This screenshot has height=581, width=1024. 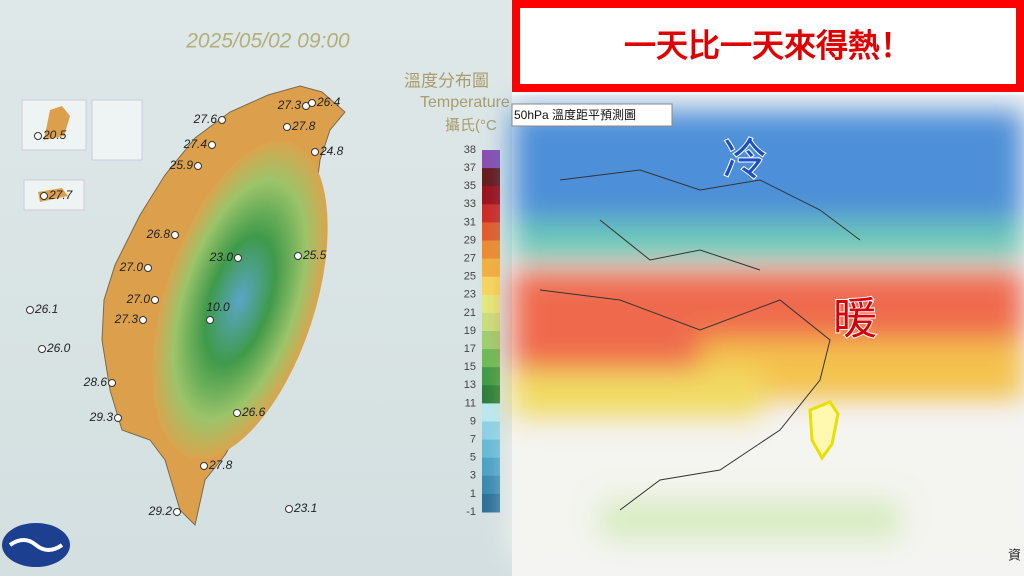 What do you see at coordinates (470, 259) in the screenshot?
I see `legend-tick: 27` at bounding box center [470, 259].